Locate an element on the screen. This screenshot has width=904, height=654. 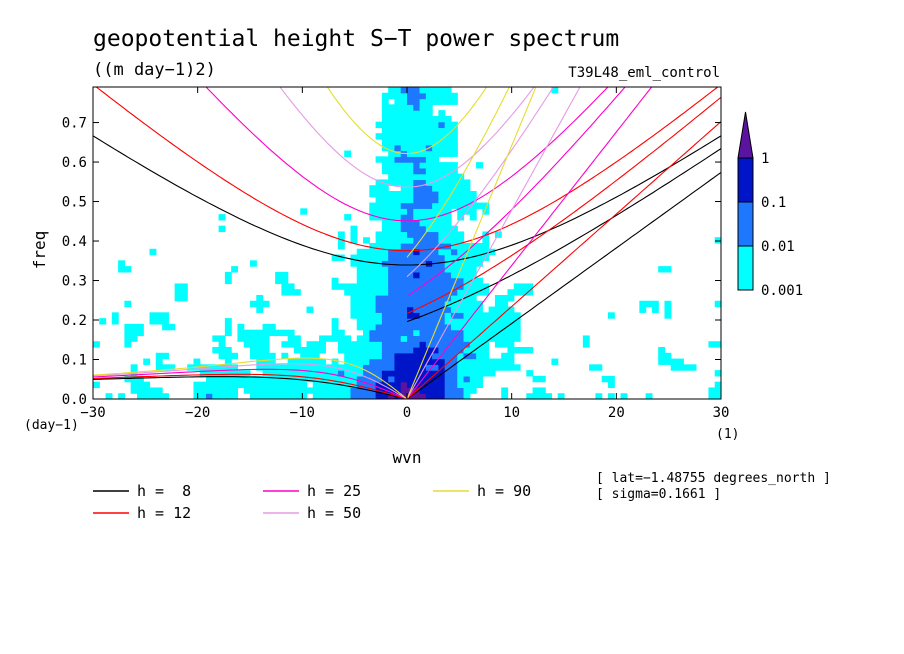
inertia-gravity-curve is located at coordinates (407, 200).